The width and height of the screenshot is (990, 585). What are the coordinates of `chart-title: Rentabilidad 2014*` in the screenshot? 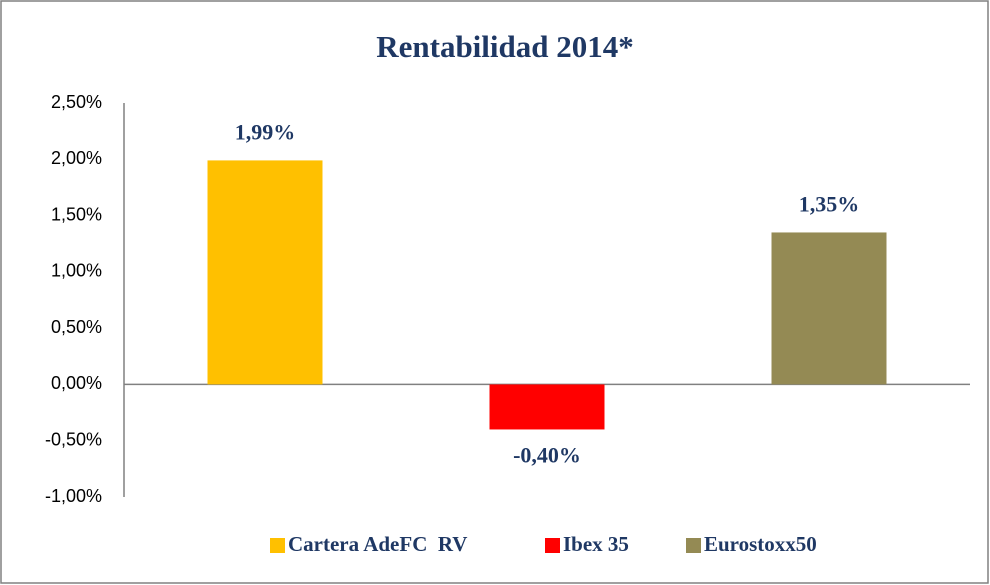 It's located at (505, 46).